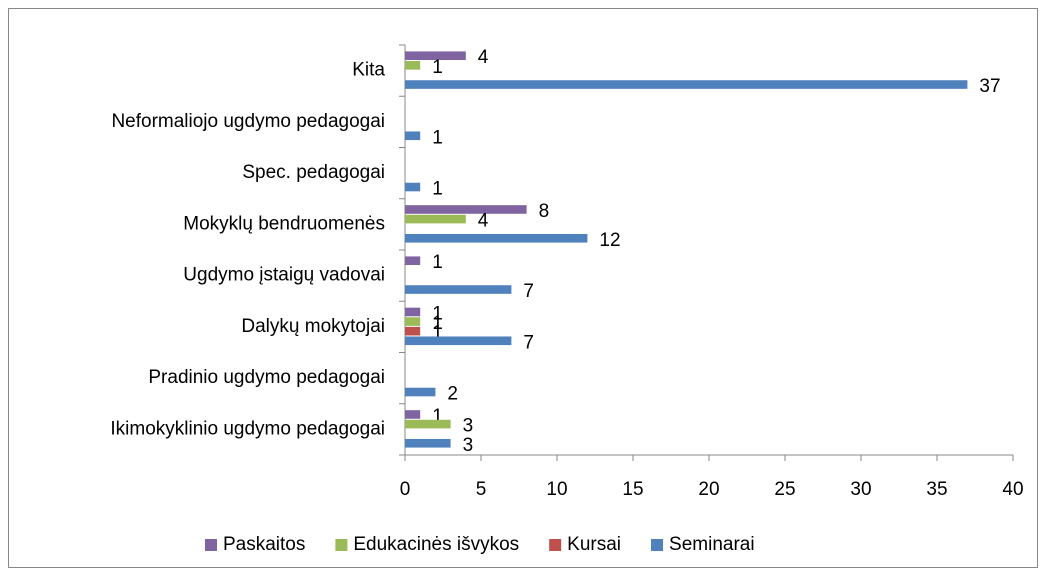 The width and height of the screenshot is (1046, 581). What do you see at coordinates (264, 544) in the screenshot?
I see `legend-label: Paskaitos` at bounding box center [264, 544].